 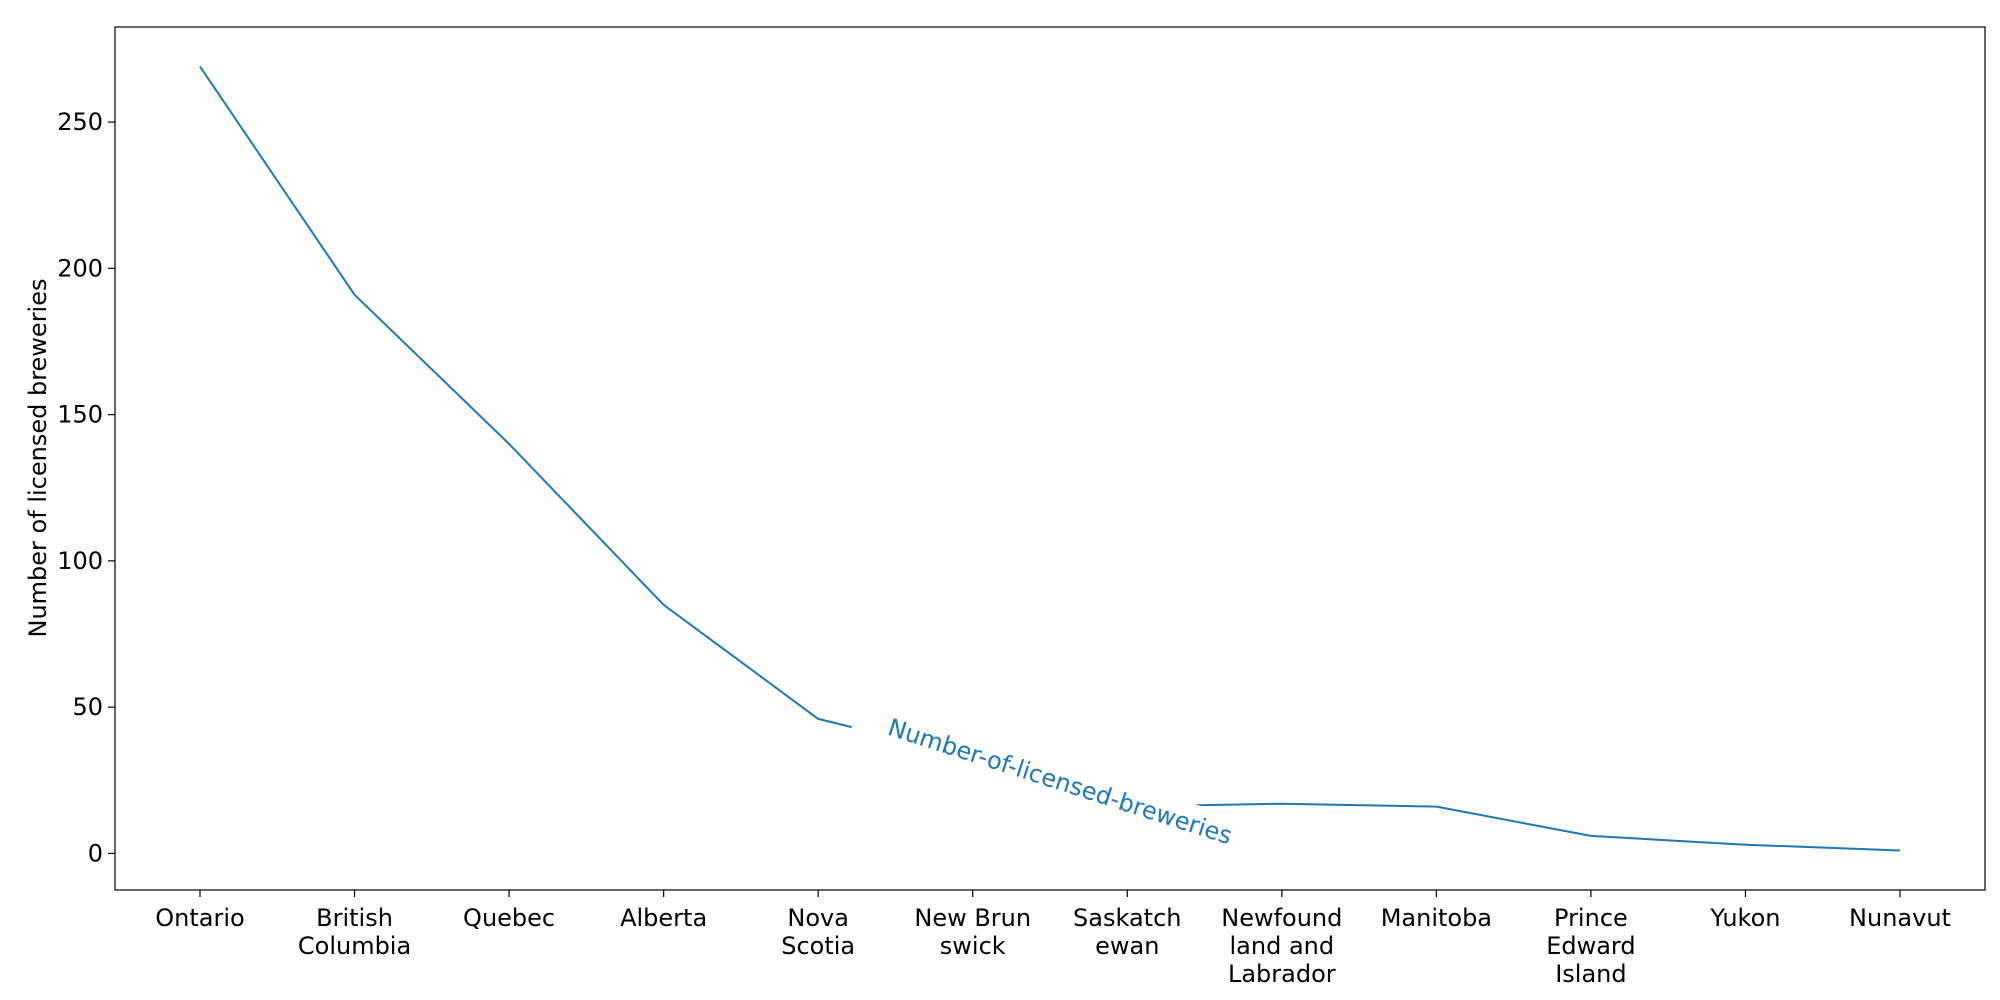 I want to click on x-tick-label: Ontario, so click(x=199, y=918).